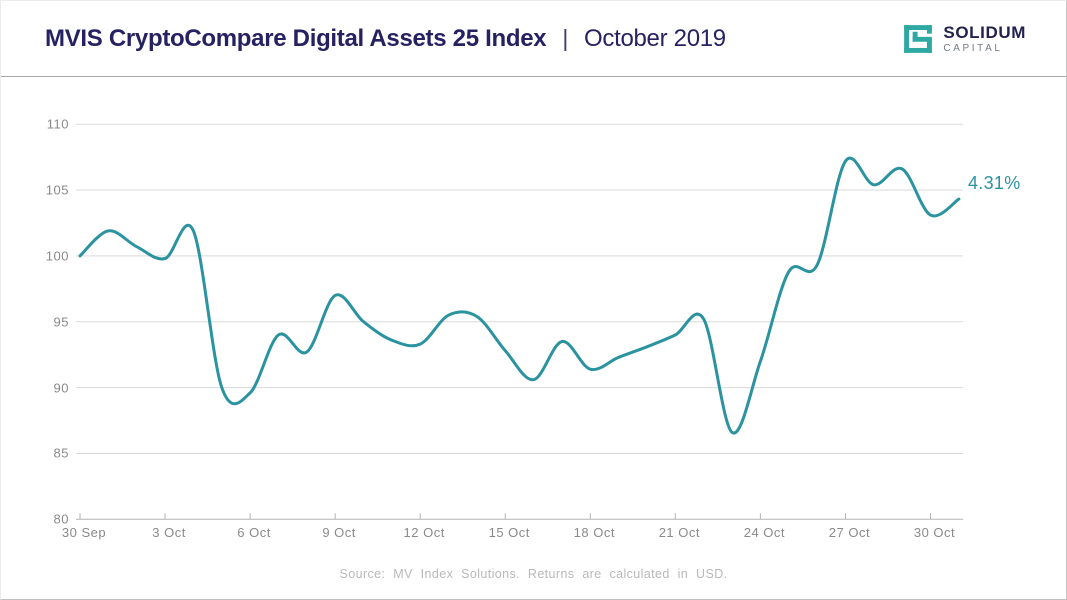  I want to click on logo-subname: CAPITAL, so click(973, 48).